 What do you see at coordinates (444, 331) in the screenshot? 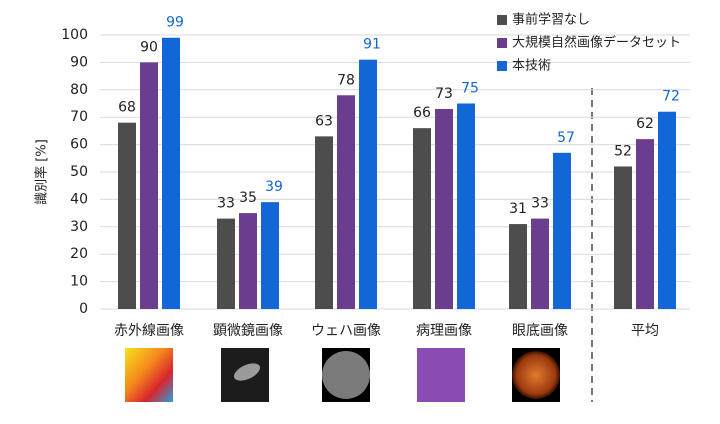
I see `x-tick-label: 病理画像` at bounding box center [444, 331].